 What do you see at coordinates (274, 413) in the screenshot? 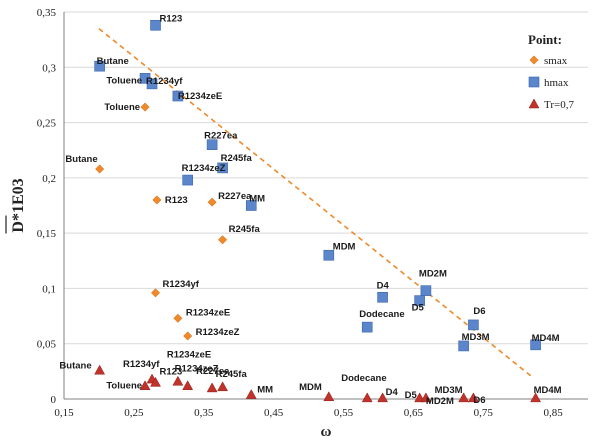
I see `x-tick-label: 0,45` at bounding box center [274, 413].